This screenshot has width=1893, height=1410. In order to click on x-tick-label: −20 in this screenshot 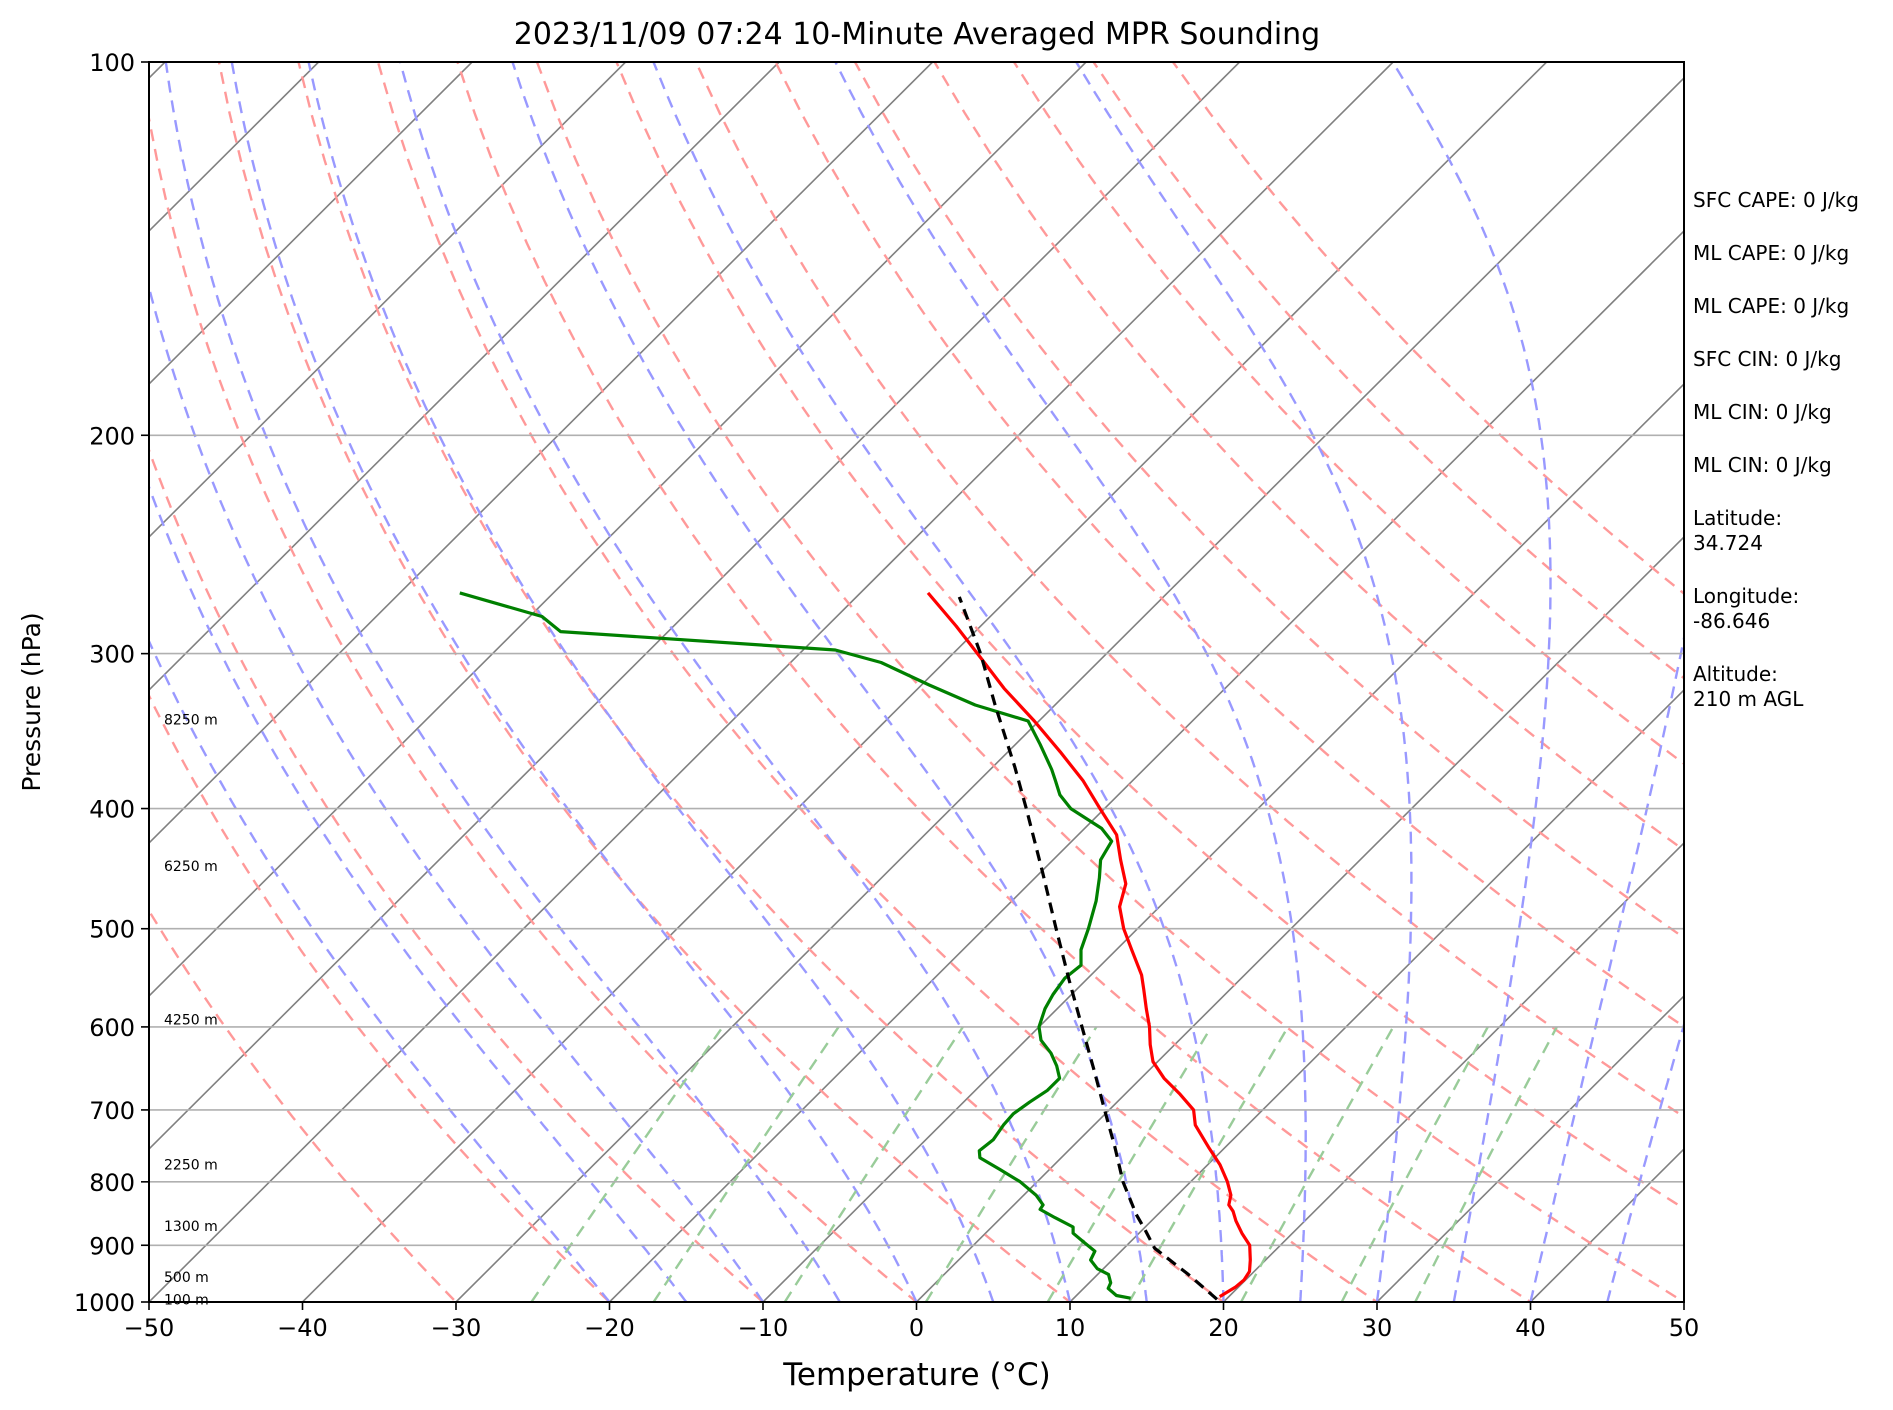, I will do `click(609, 1328)`.